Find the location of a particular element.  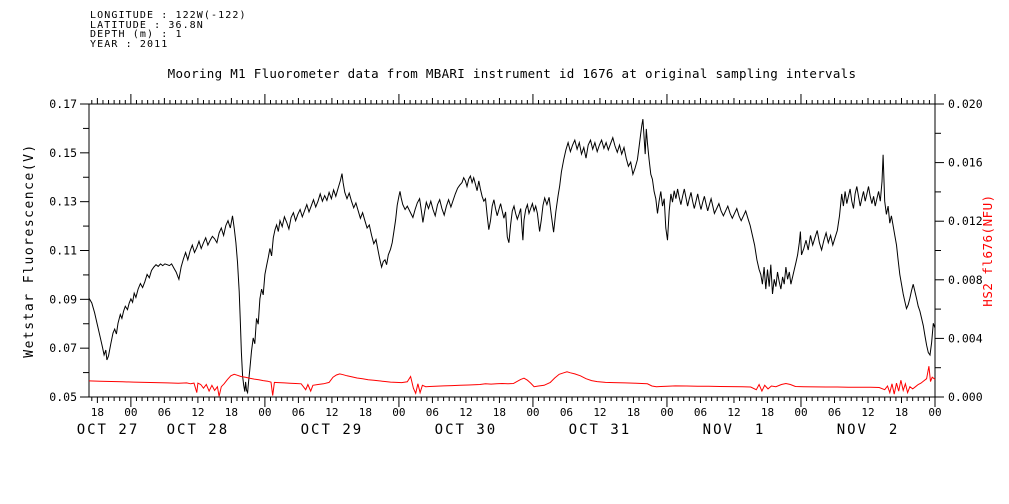

x-date-label: OCT 31 is located at coordinates (600, 430).